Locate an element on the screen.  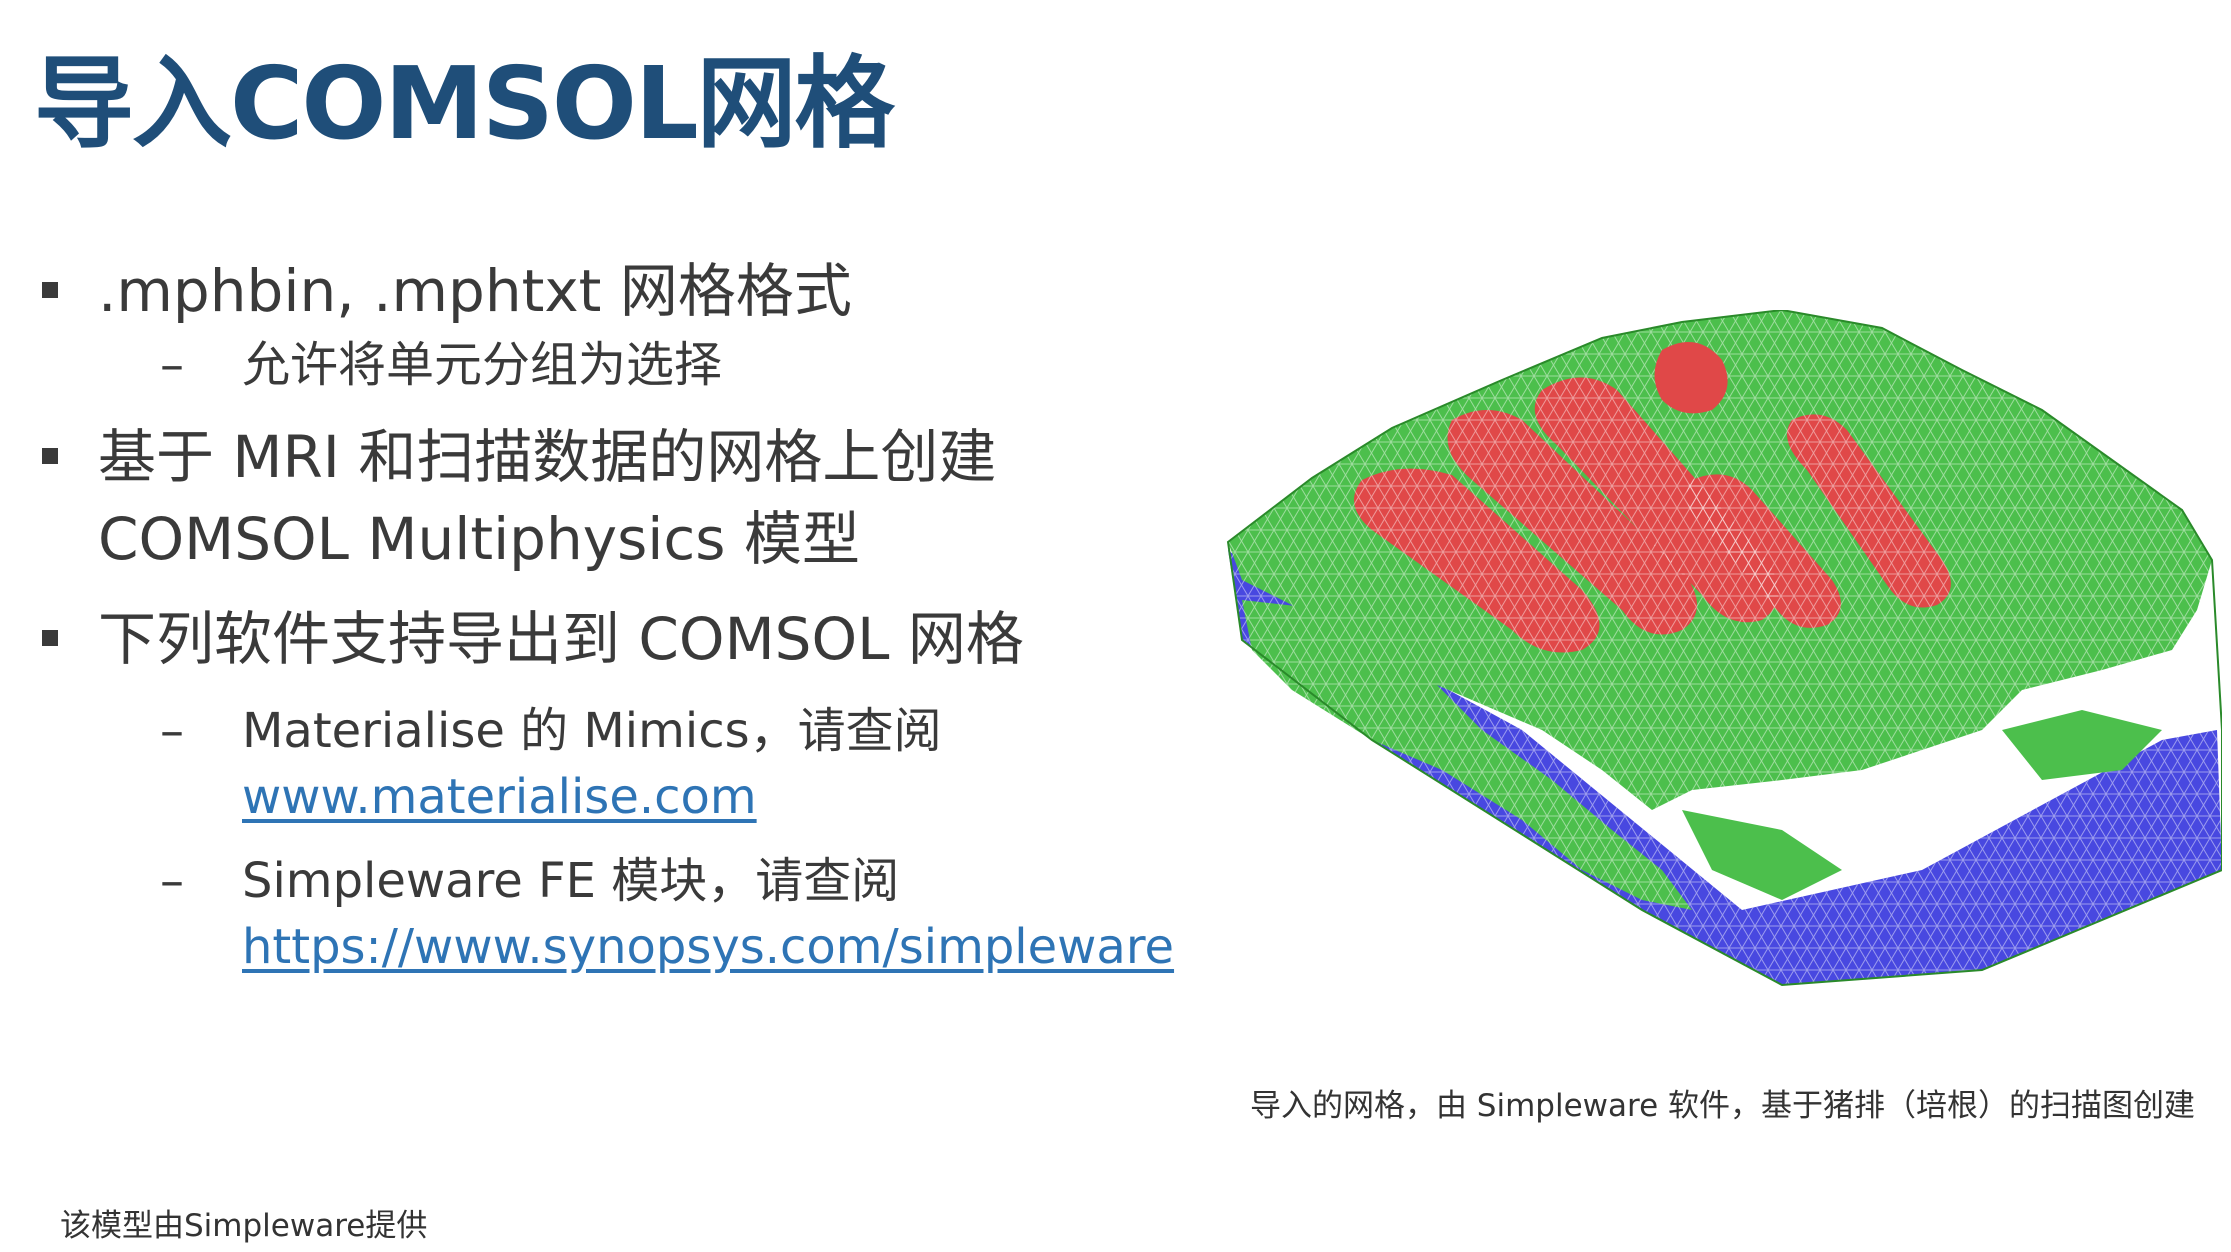
figure-caption: 导入的网格，由 Simpleware 软件，基于猪排（培根）的扫描图创建 is located at coordinates (1722, 1106).